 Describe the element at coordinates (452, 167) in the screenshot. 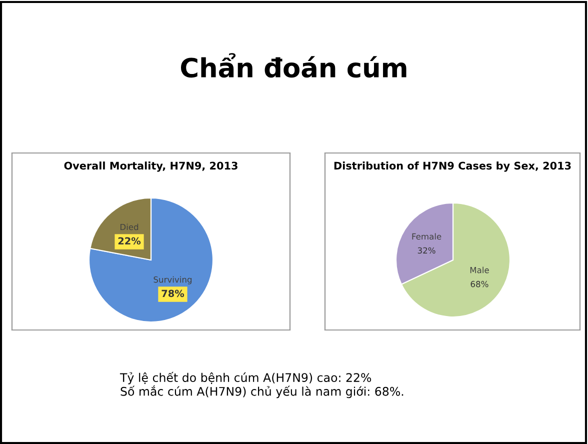

I see `chart-title: Distribution of H7N9 Cases by Sex, 2013` at that location.